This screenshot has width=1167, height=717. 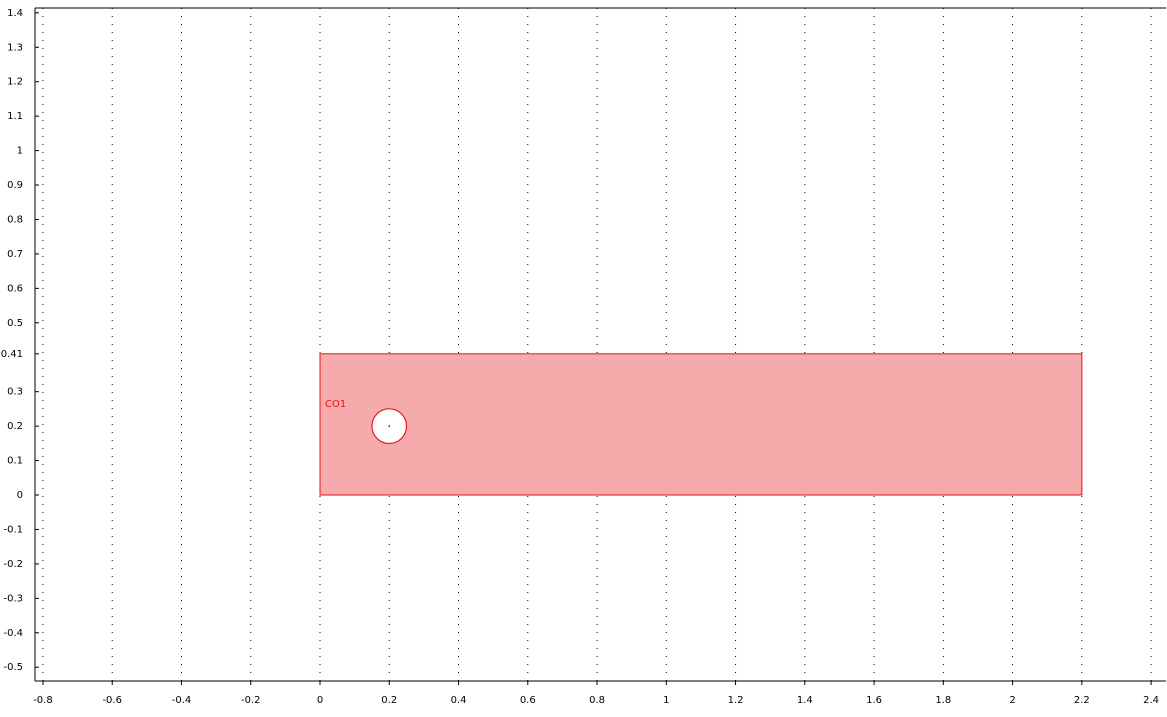 I want to click on y-tick-label: 0.8, so click(x=15, y=219).